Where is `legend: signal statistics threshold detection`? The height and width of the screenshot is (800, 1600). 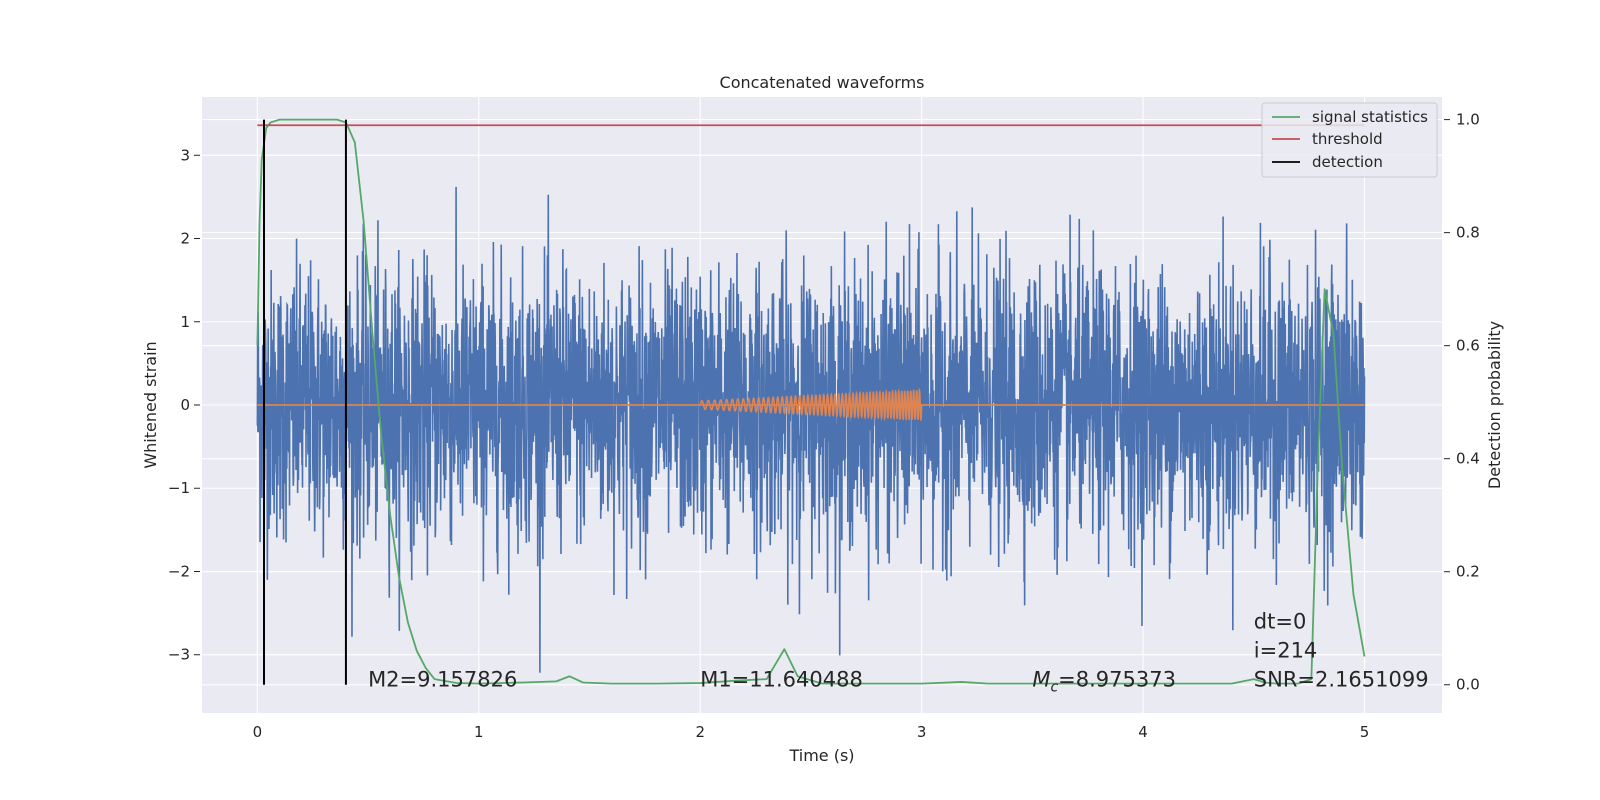
legend: signal statistics threshold detection is located at coordinates (1349, 140).